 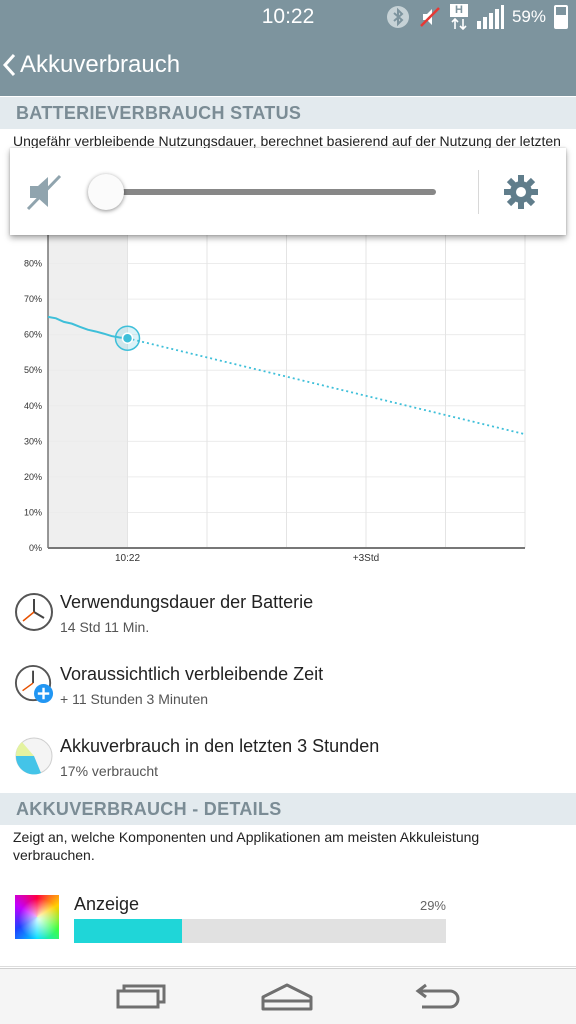 I want to click on x-tick-label: +3Std, so click(x=366, y=558).